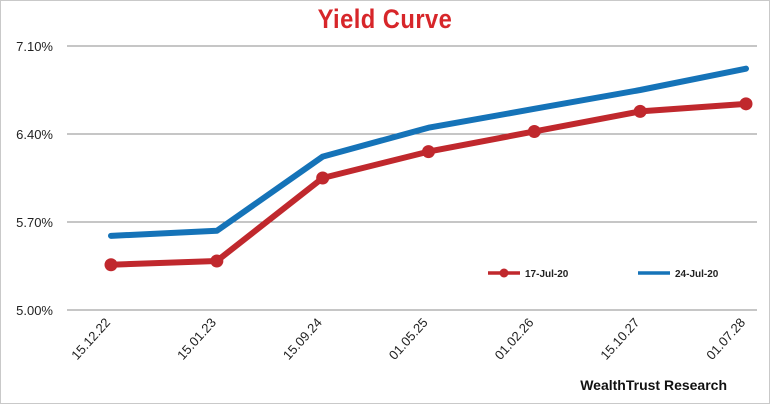 The image size is (770, 404). What do you see at coordinates (196, 339) in the screenshot?
I see `x-tick-label: 15.01.23` at bounding box center [196, 339].